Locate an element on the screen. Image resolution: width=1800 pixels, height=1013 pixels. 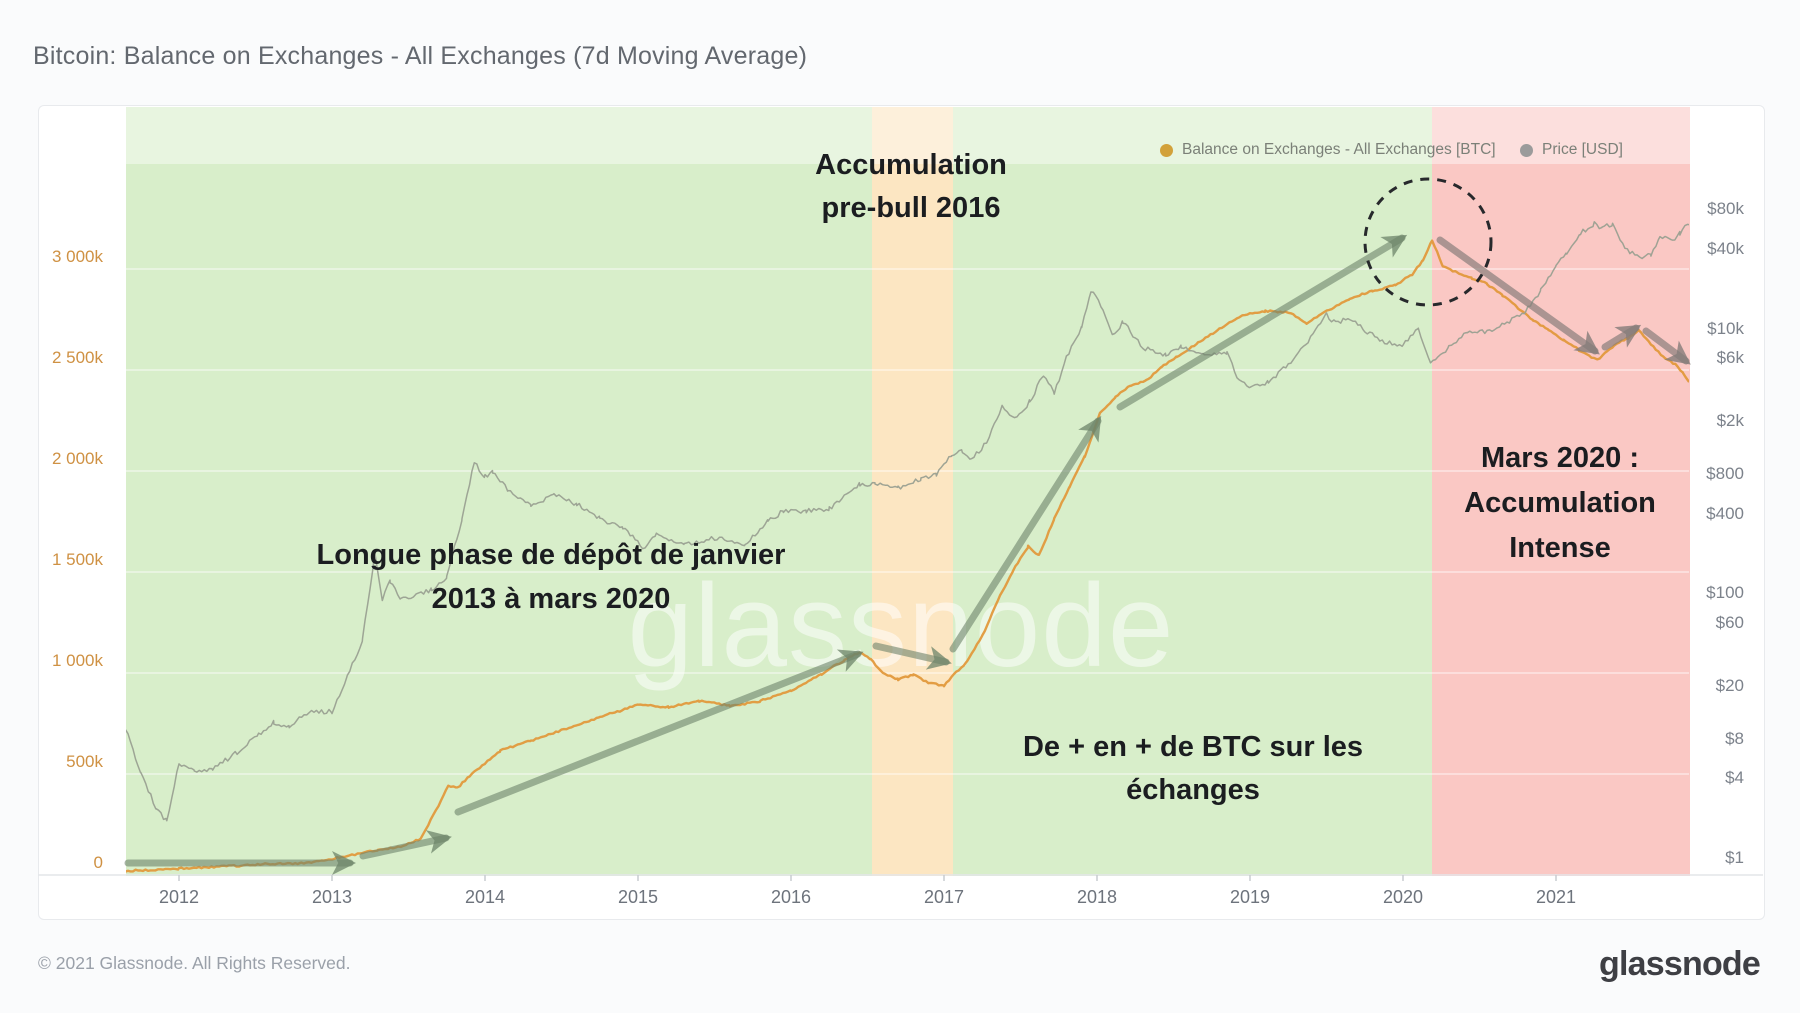
y-left-tick-label: 0 is located at coordinates (98, 862).